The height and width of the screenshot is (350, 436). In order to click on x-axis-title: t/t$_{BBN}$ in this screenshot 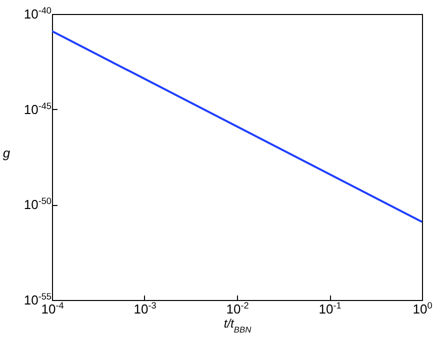, I will do `click(238, 325)`.